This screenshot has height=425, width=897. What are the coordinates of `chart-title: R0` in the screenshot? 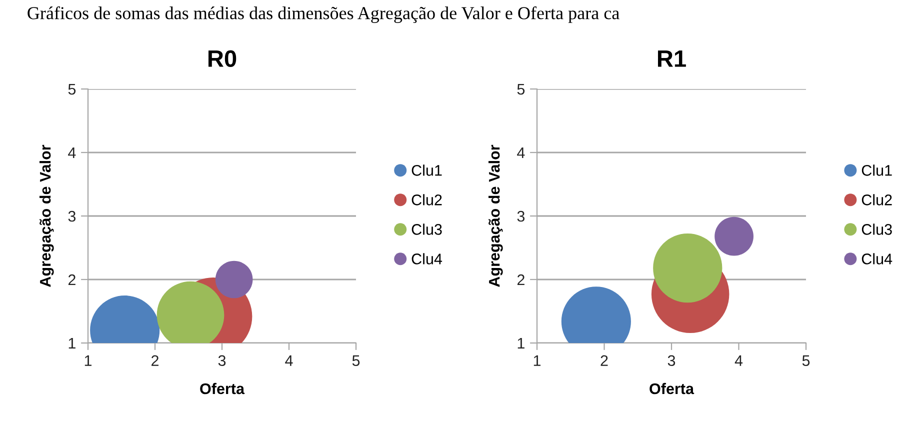 It's located at (222, 59).